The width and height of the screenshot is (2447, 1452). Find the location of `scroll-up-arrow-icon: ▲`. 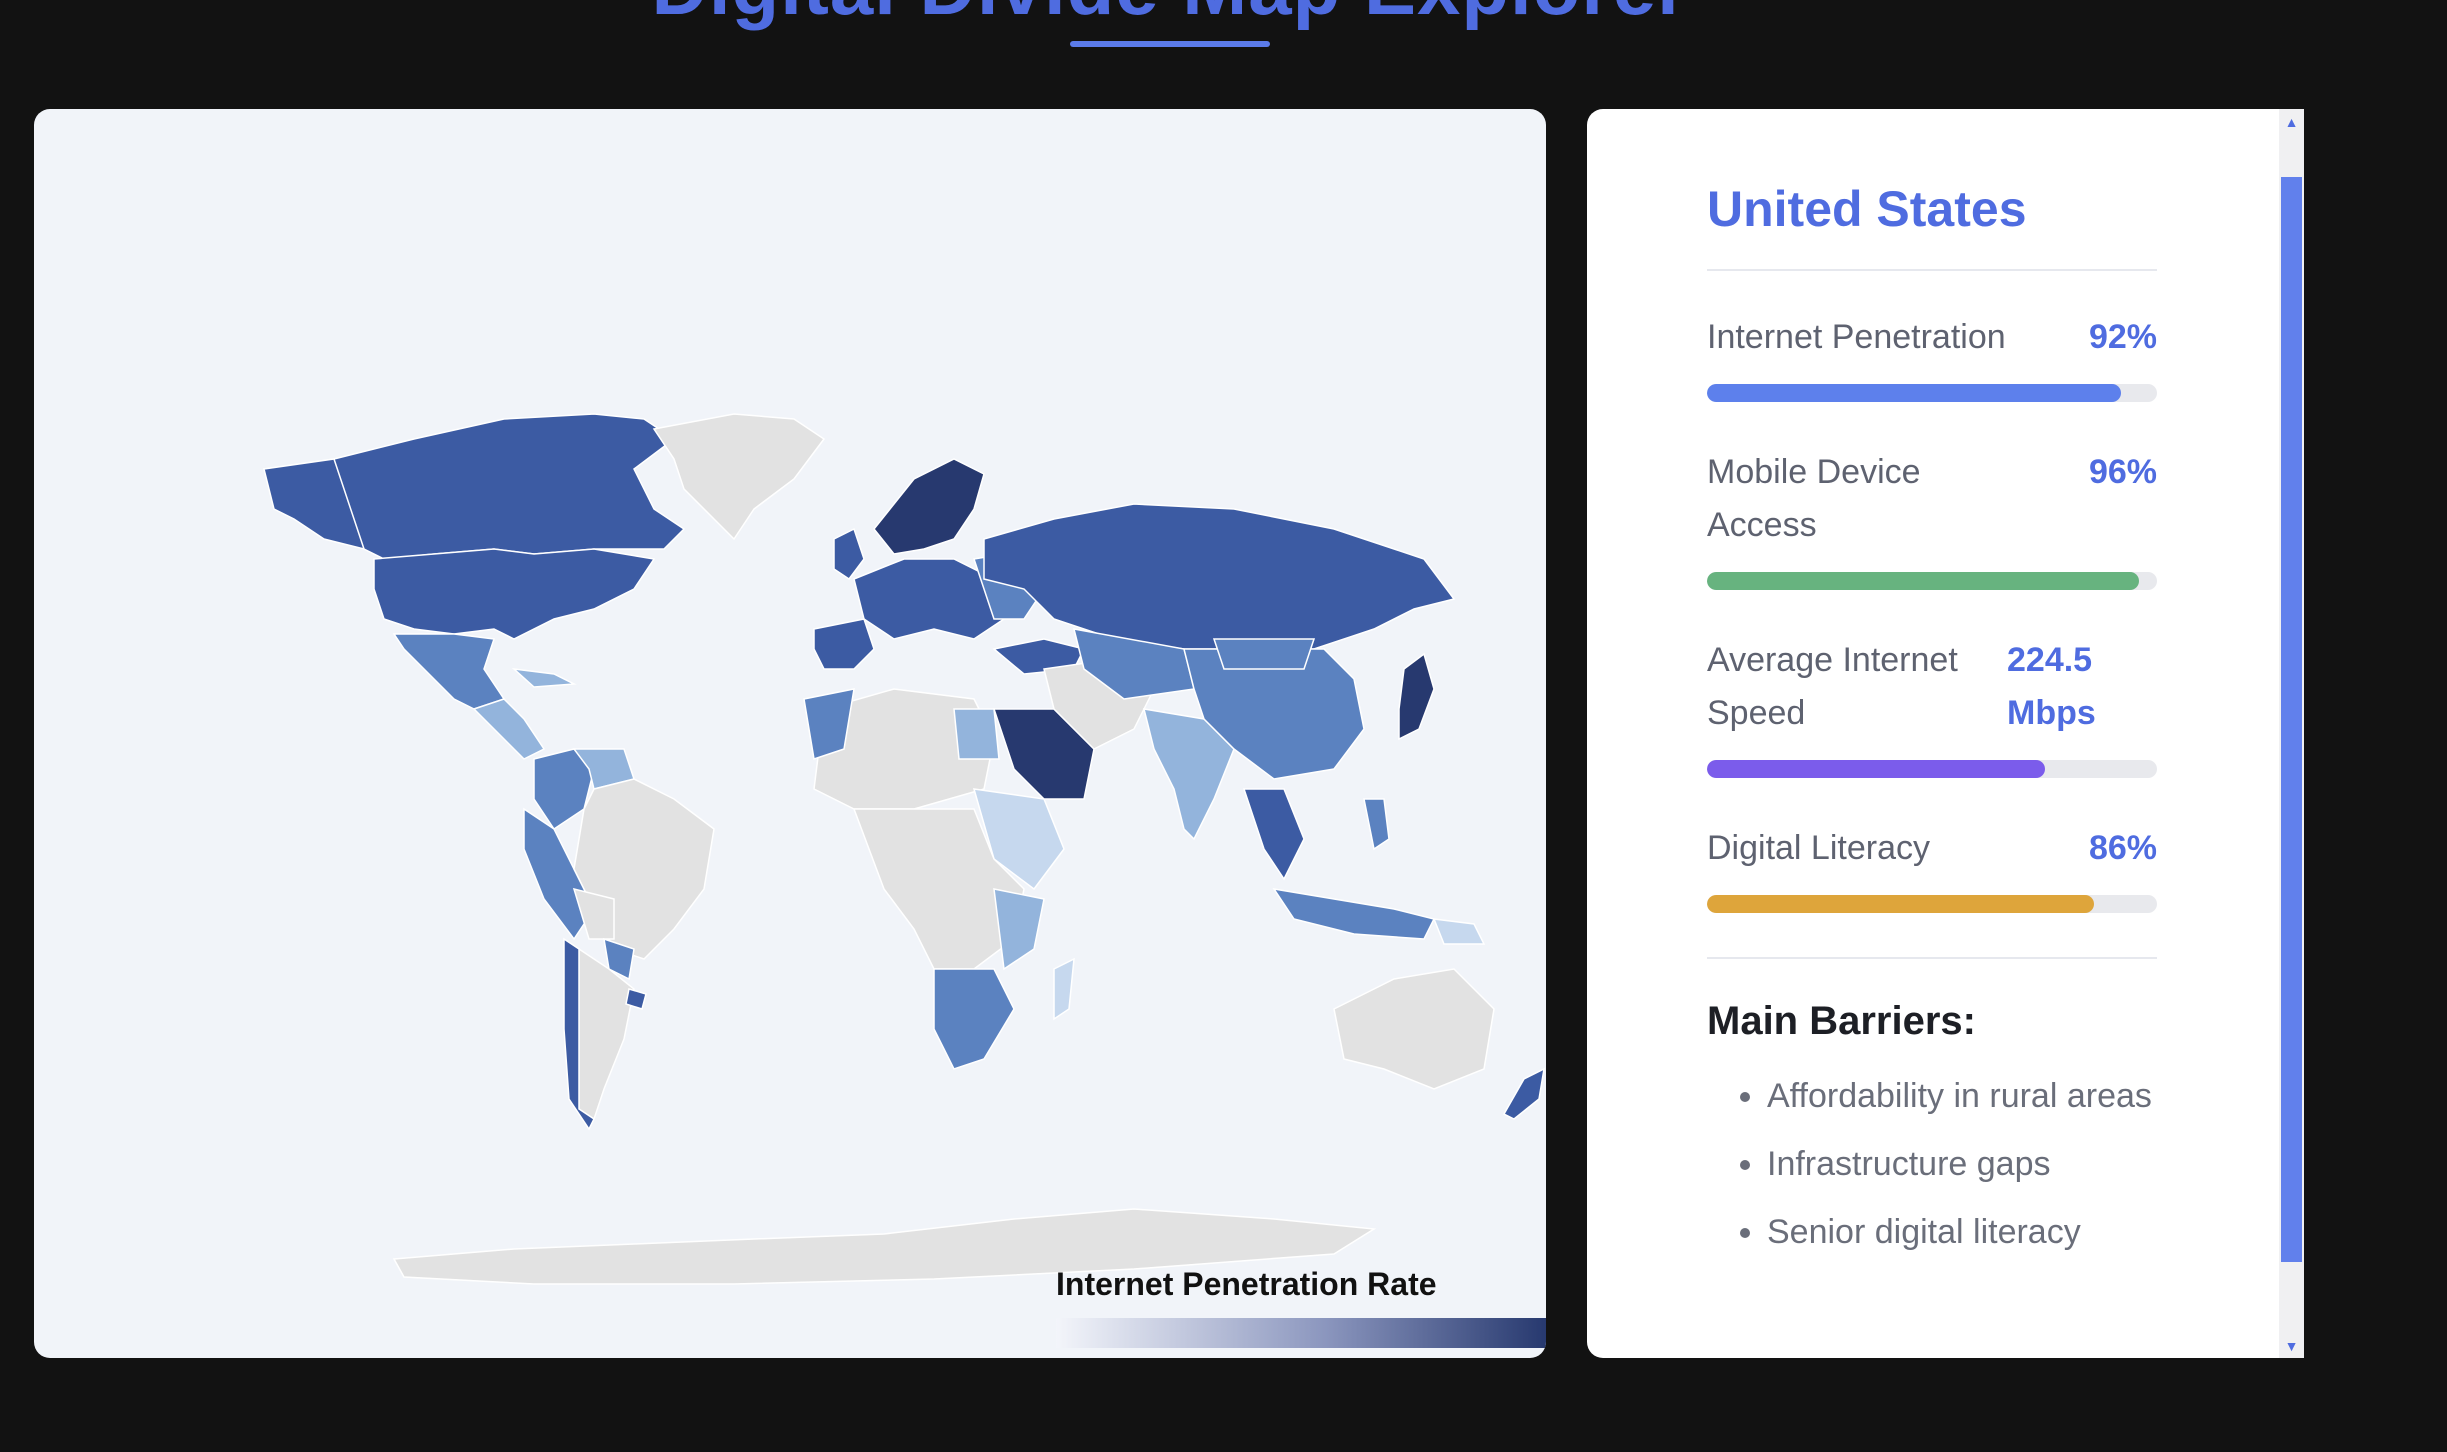

scroll-up-arrow-icon: ▲ is located at coordinates (2291, 121).